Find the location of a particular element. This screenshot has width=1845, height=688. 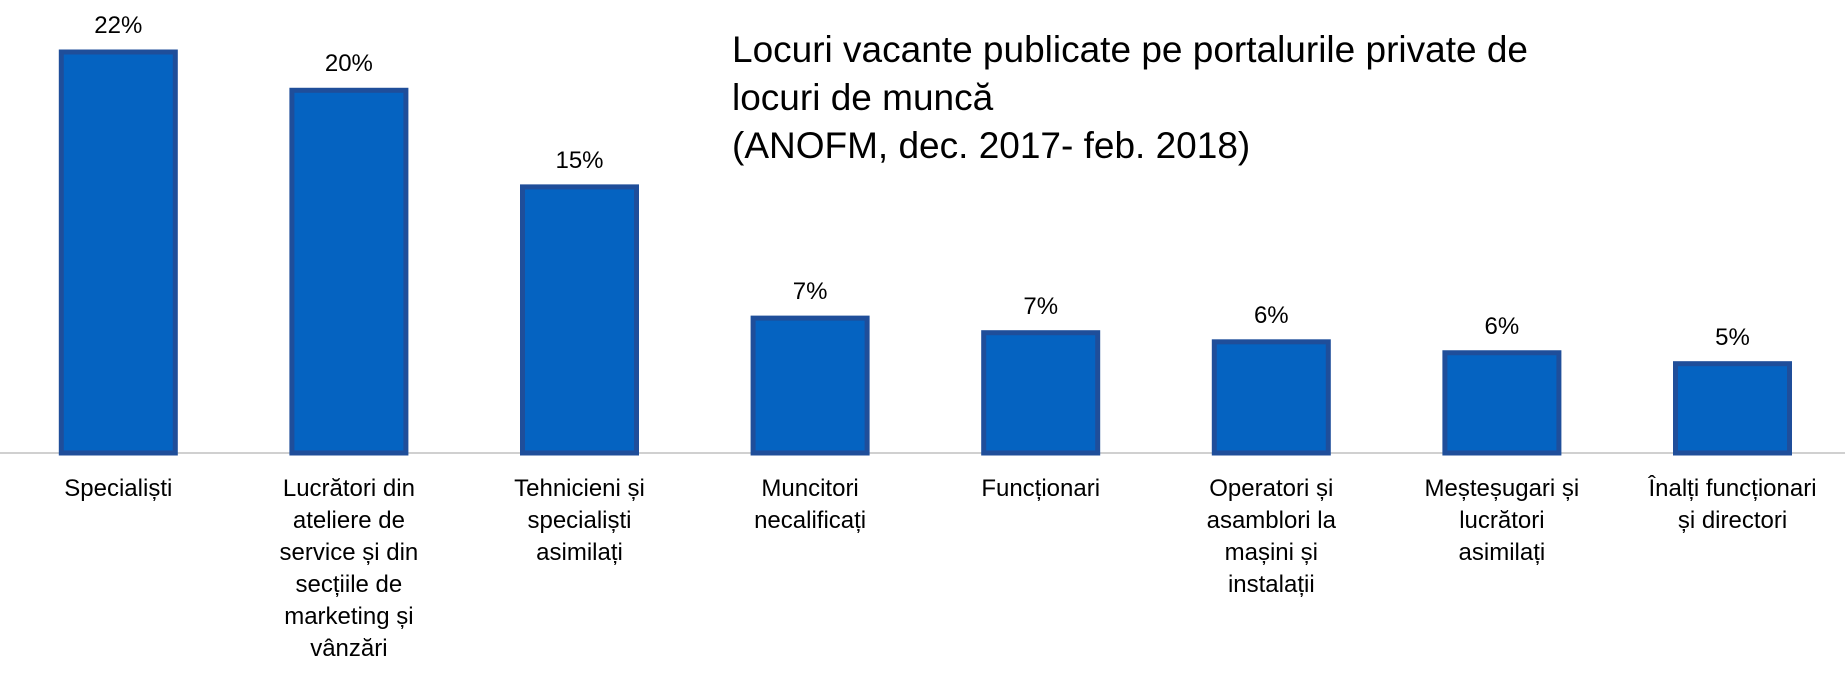

x-tick-label: Funcționari is located at coordinates (1041, 488).